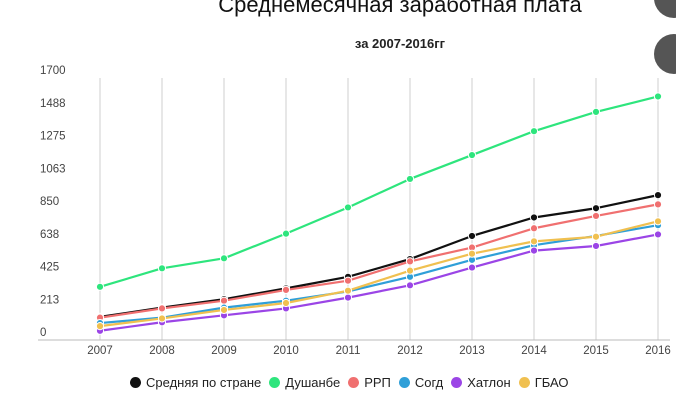 Image resolution: width=676 pixels, height=420 pixels. What do you see at coordinates (224, 351) in the screenshot?
I see `x-tick-label: 2009` at bounding box center [224, 351].